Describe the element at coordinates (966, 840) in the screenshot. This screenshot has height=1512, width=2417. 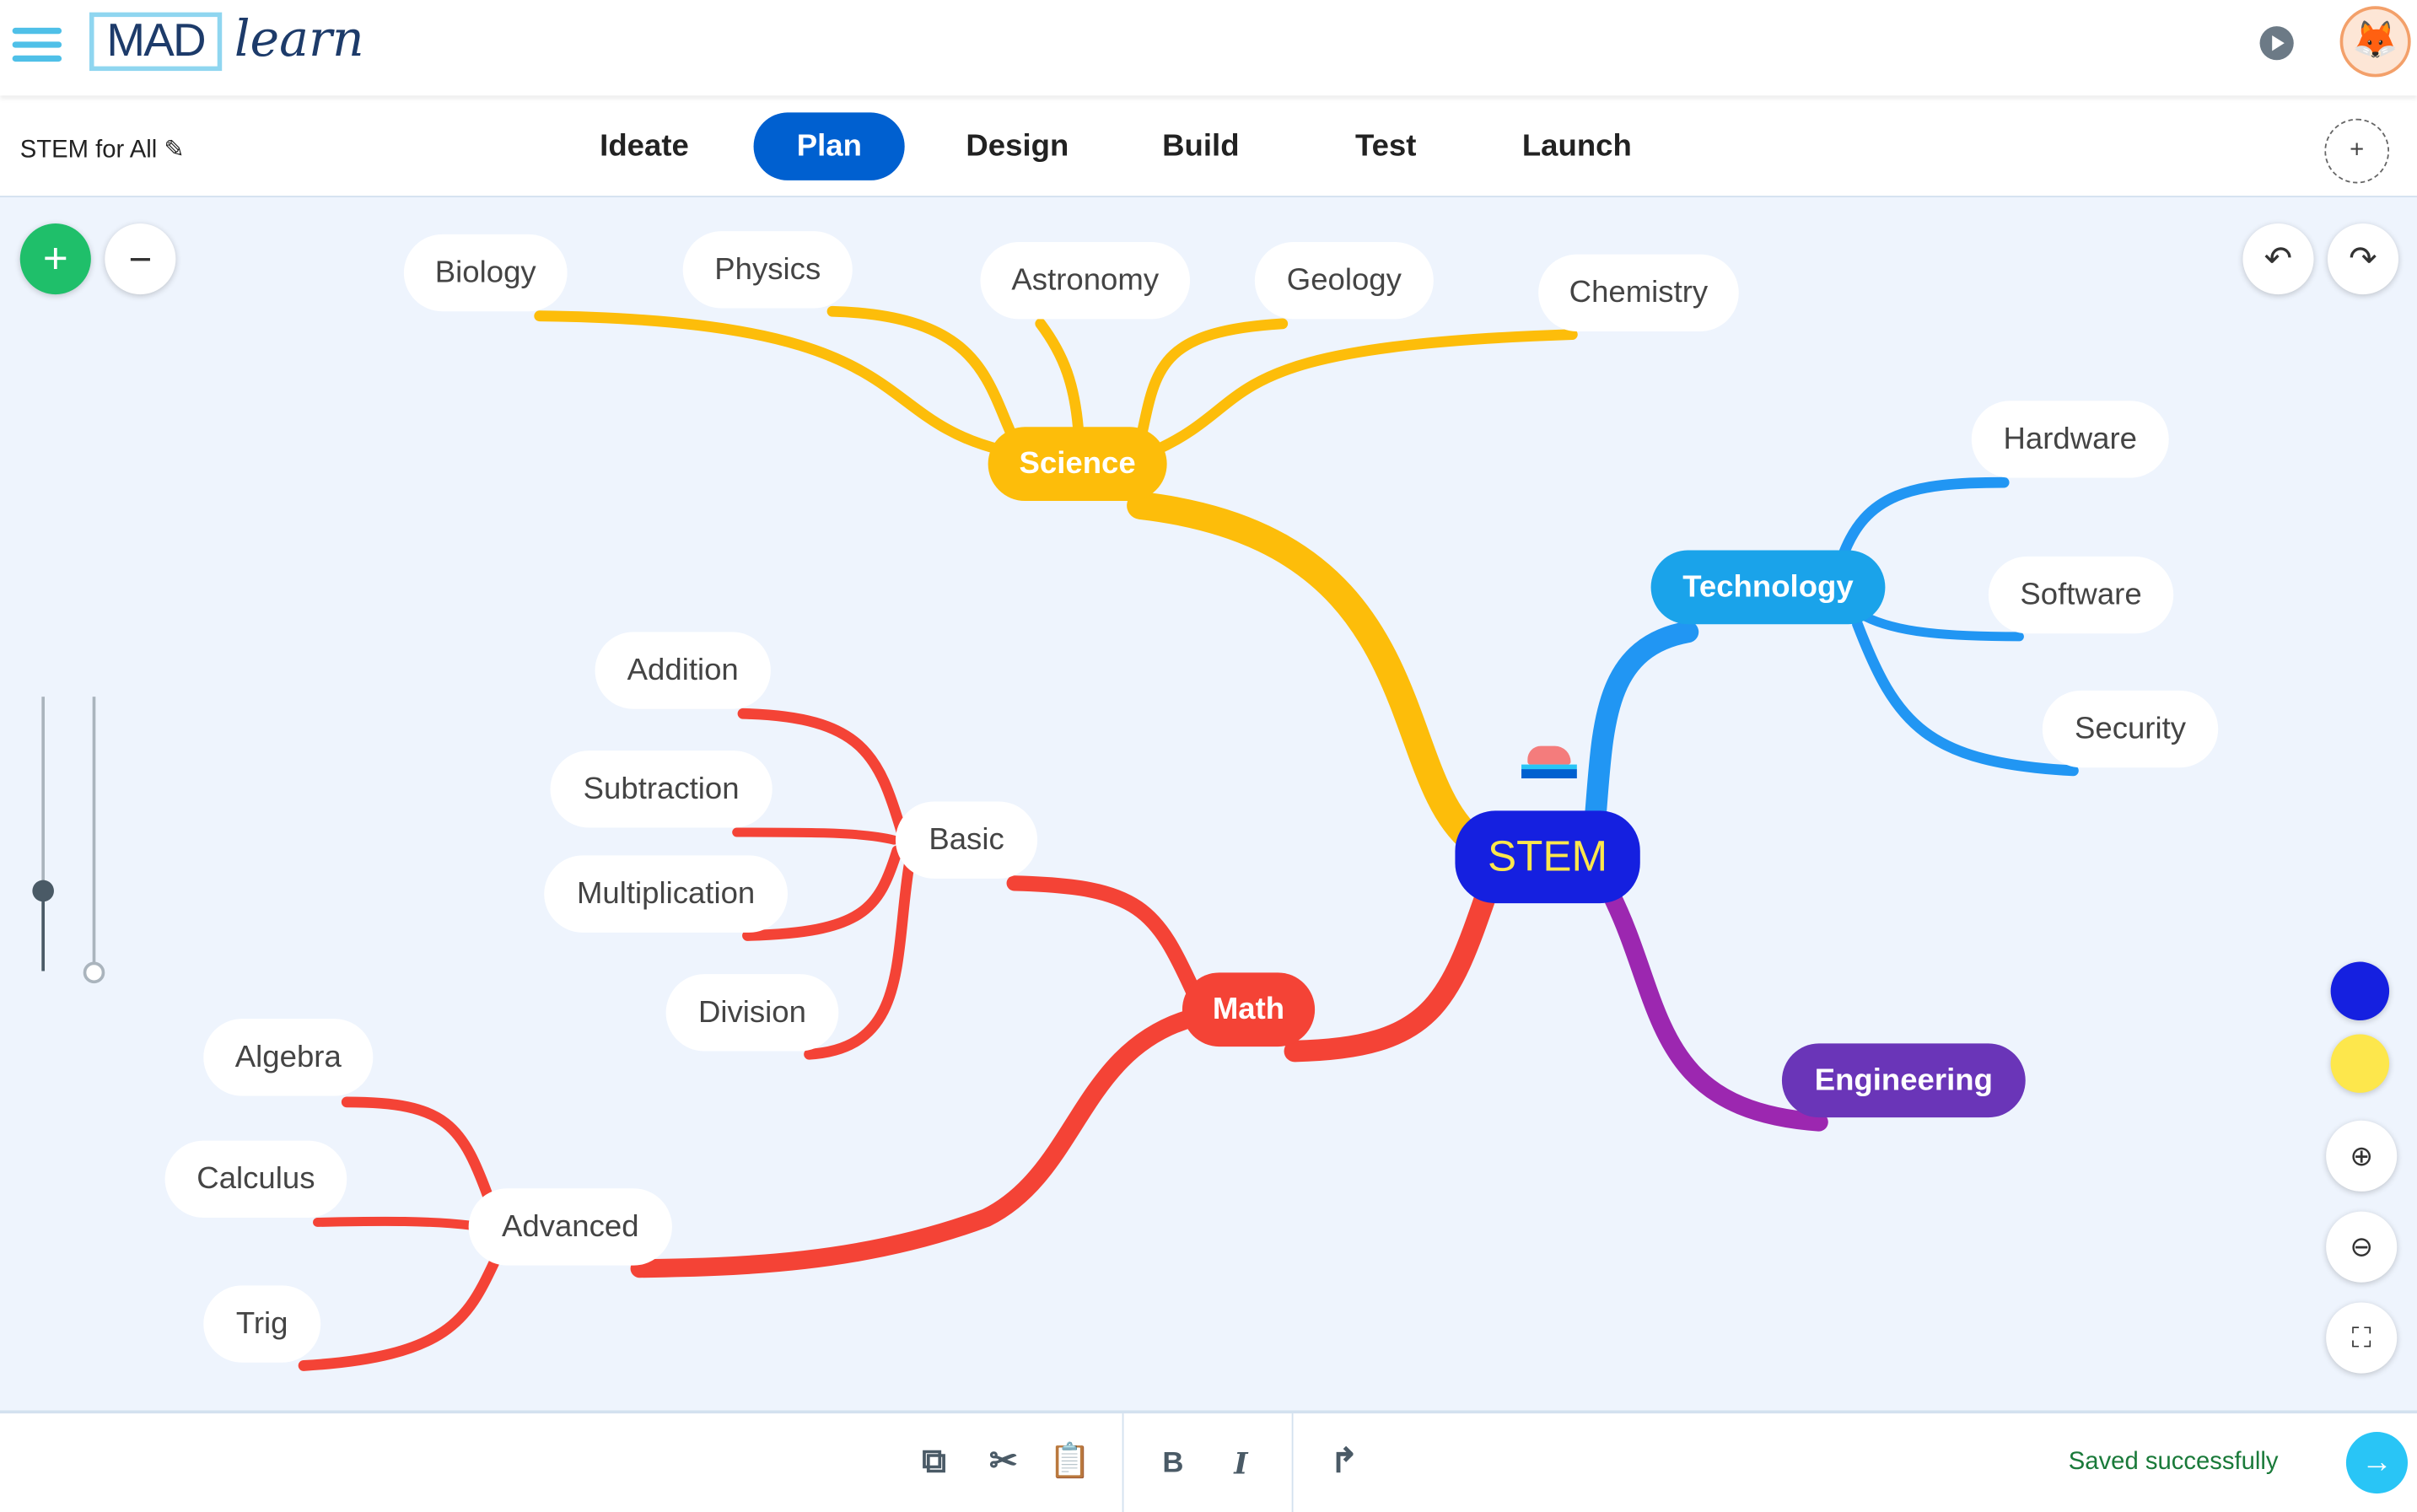
I see `node-basic: Basic` at that location.